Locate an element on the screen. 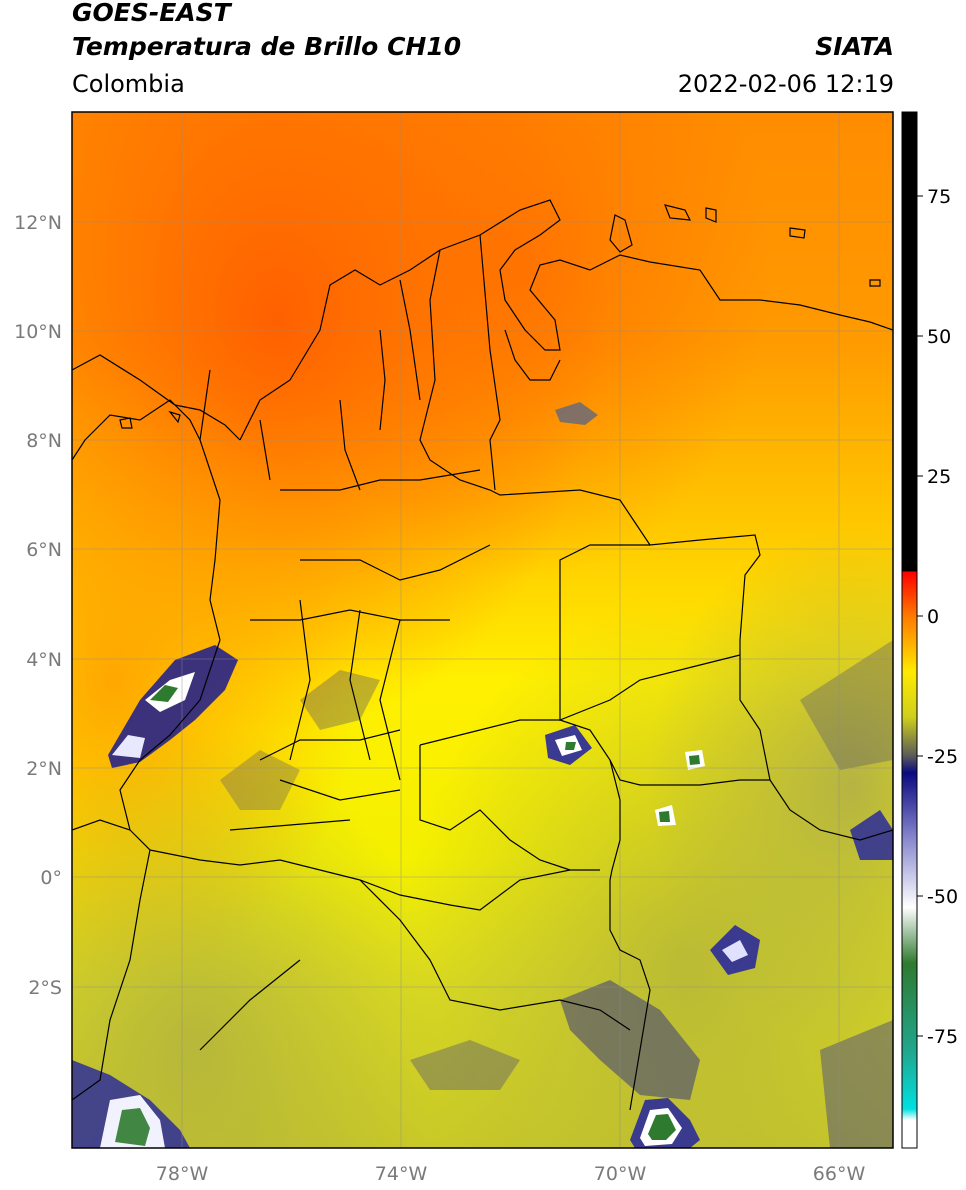 The image size is (966, 1190). colorbar-tick-label: -75 is located at coordinates (942, 1037).